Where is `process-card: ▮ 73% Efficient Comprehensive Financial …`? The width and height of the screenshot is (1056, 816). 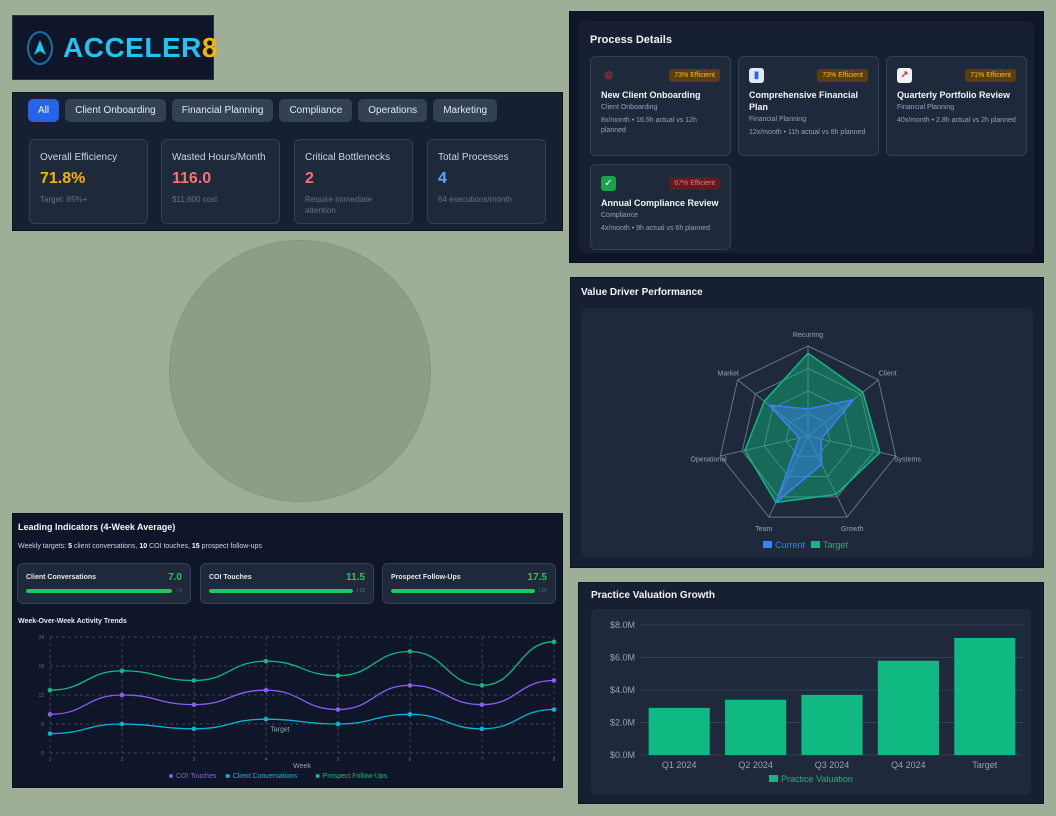 process-card: ▮ 73% Efficient Comprehensive Financial … is located at coordinates (808, 106).